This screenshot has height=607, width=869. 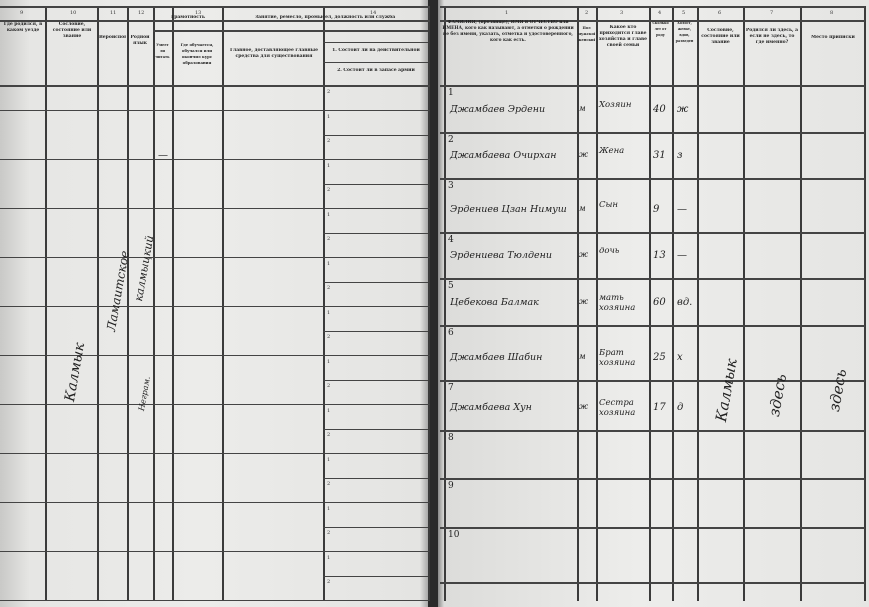 What do you see at coordinates (73, 13) in the screenshot?
I see `column-number: 10` at bounding box center [73, 13].